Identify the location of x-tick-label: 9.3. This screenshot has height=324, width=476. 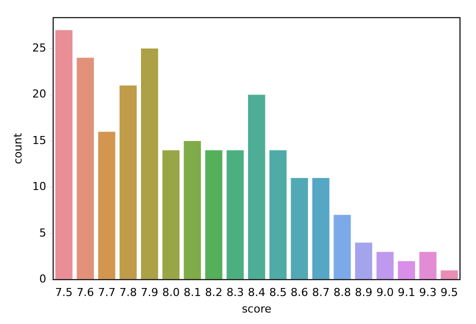
(428, 293).